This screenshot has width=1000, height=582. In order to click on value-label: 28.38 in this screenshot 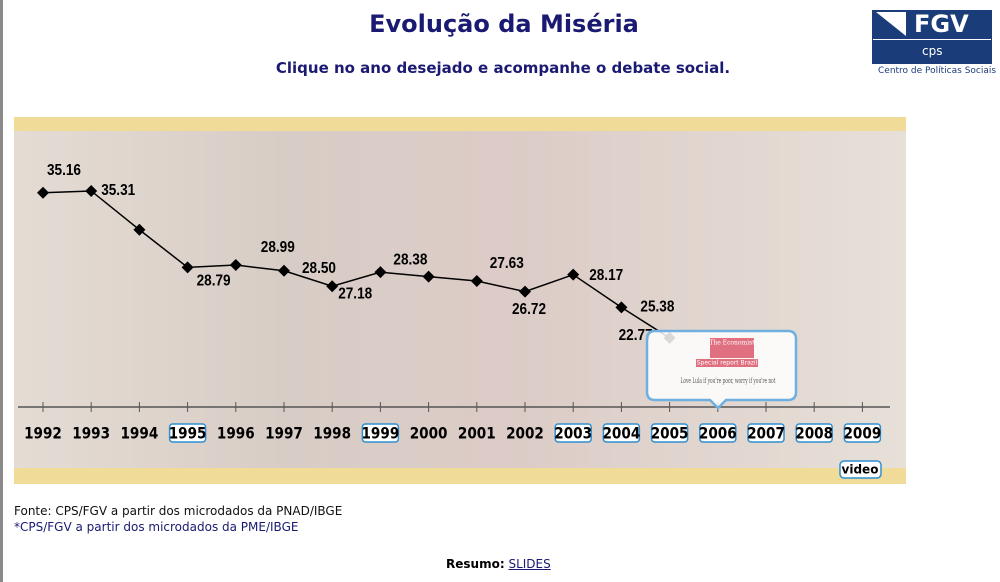, I will do `click(410, 259)`.